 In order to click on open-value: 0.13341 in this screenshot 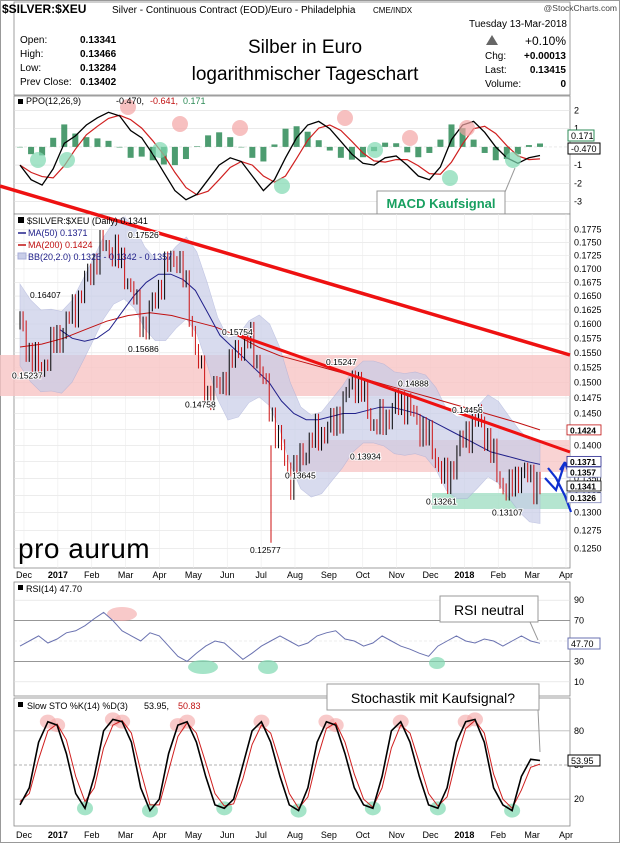, I will do `click(98, 40)`.